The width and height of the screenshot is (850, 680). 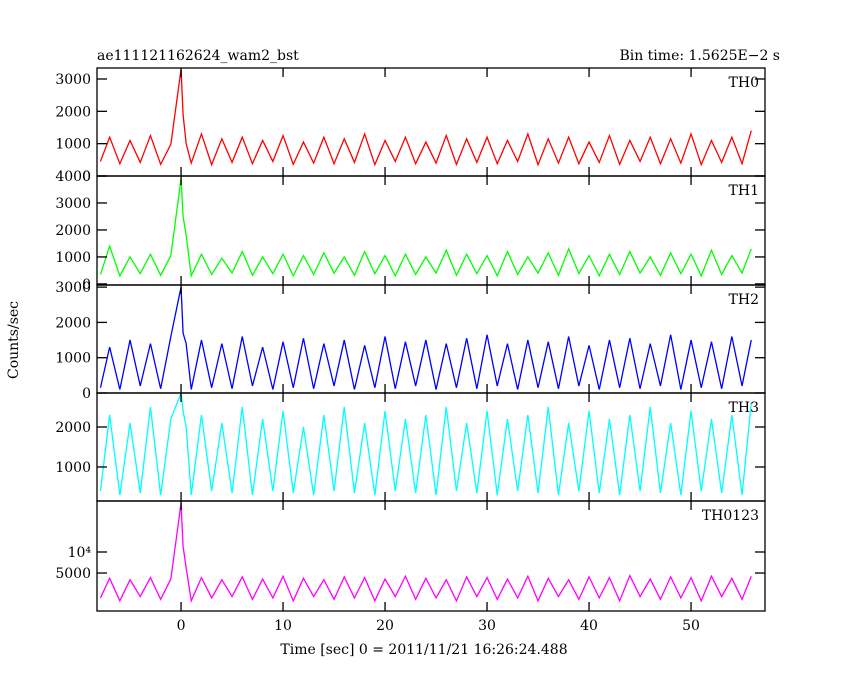 I want to click on panel-label: TH3, so click(x=744, y=408).